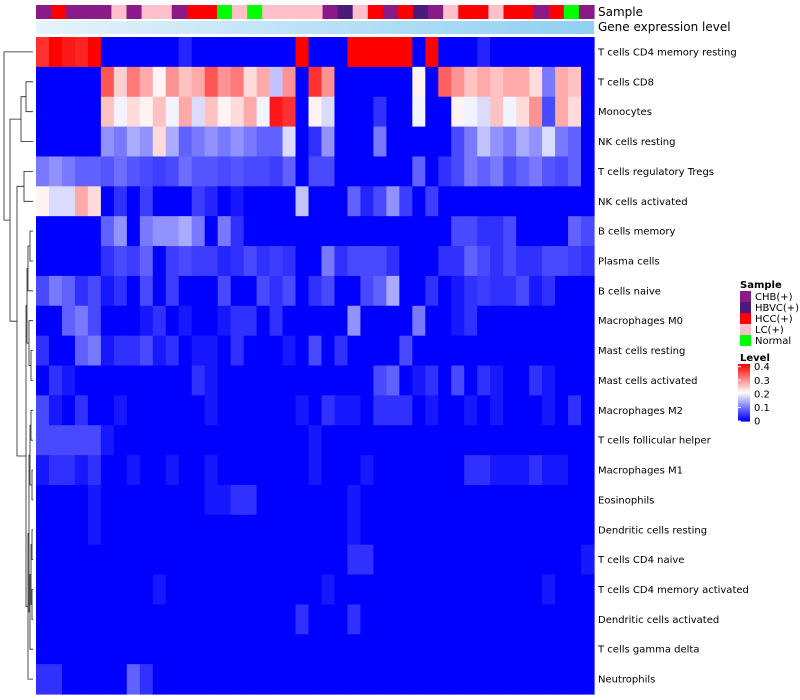  What do you see at coordinates (643, 202) in the screenshot?
I see `row-label: NK cells activated` at bounding box center [643, 202].